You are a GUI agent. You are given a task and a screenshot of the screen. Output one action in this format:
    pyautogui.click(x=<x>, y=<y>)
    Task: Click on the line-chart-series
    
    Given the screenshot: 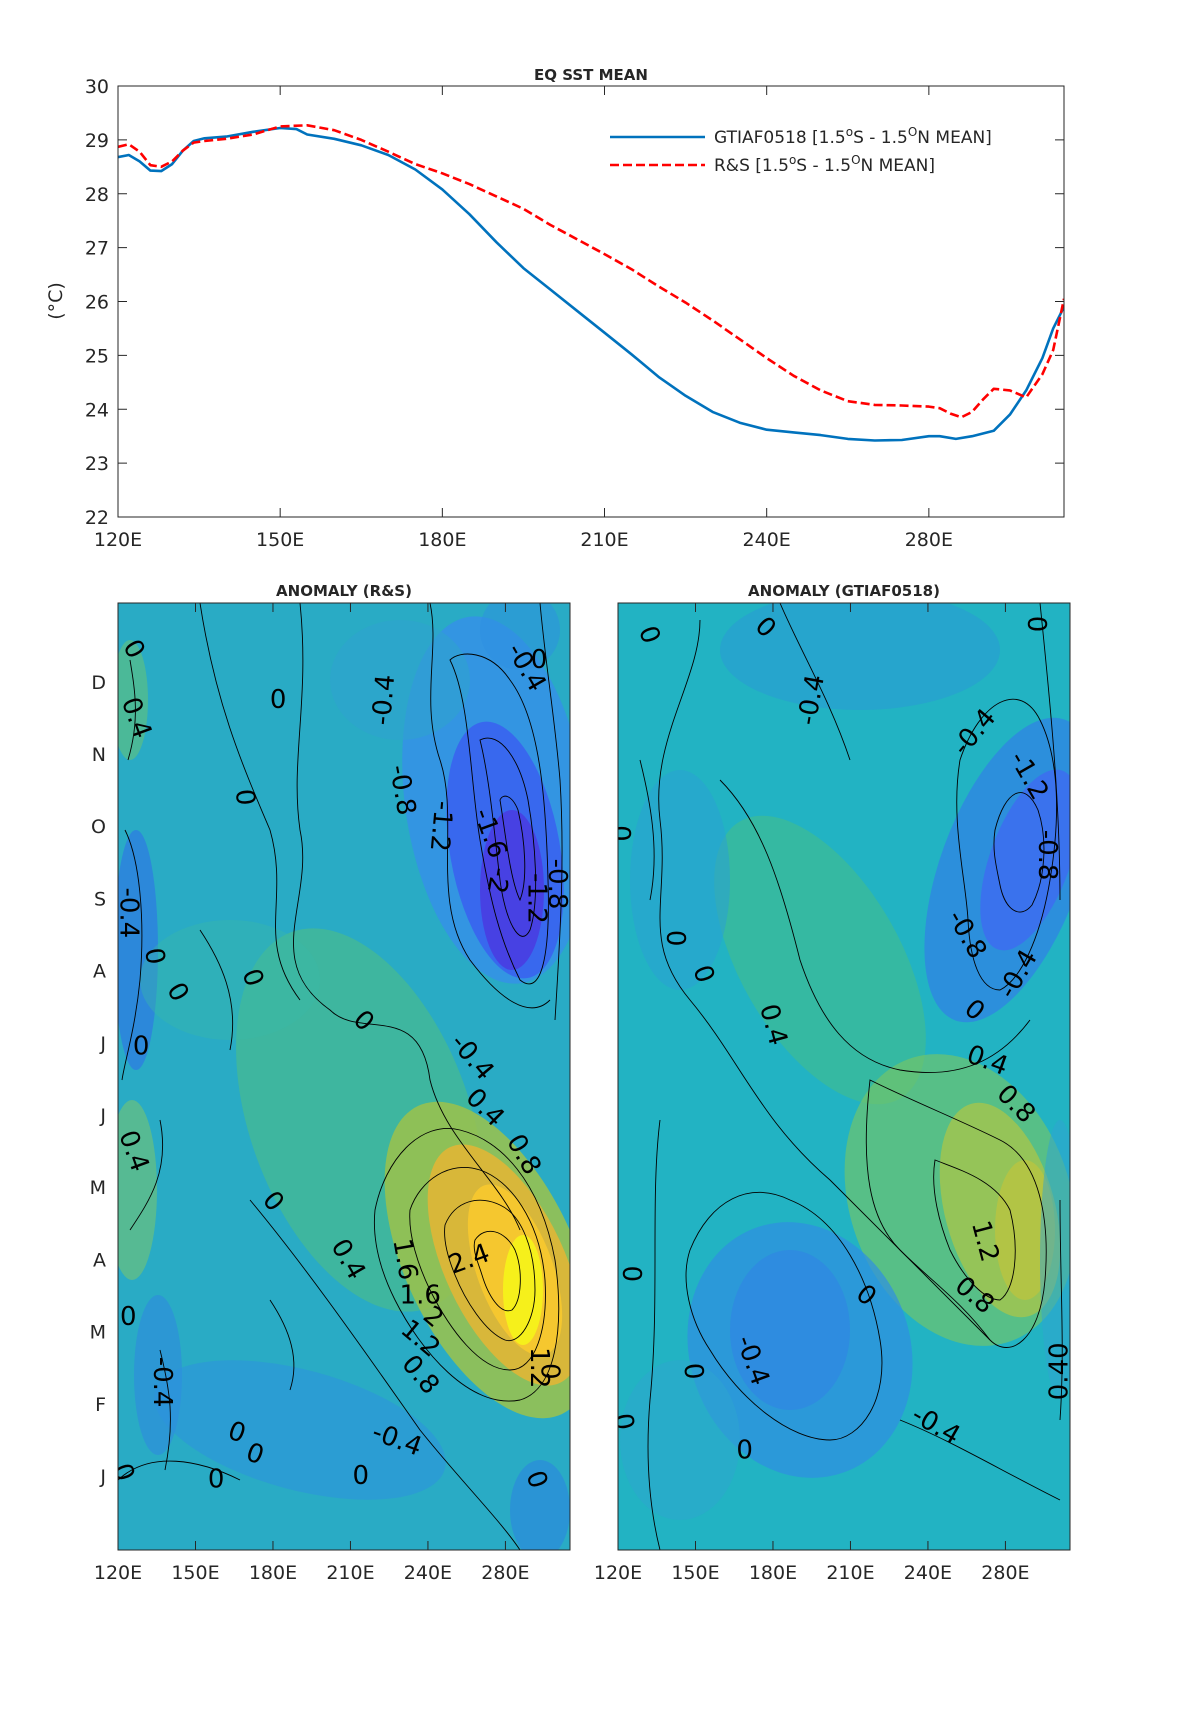 What is the action you would take?
    pyautogui.click(x=591, y=283)
    